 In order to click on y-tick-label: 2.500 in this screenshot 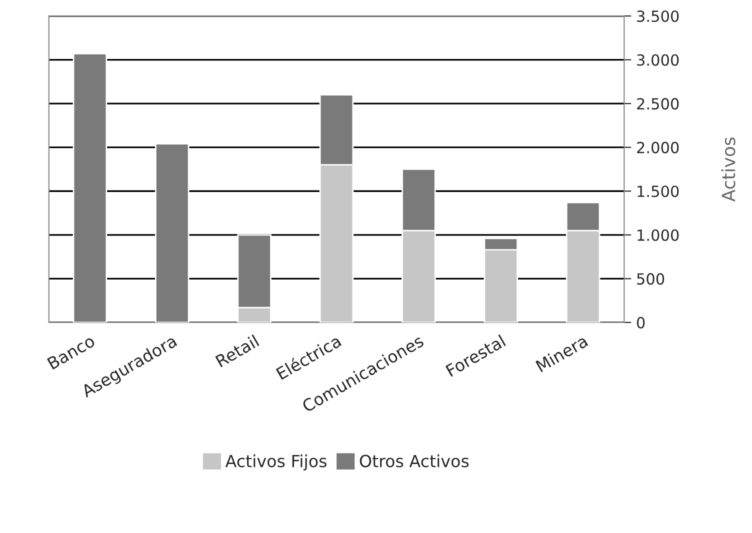, I will do `click(658, 104)`.